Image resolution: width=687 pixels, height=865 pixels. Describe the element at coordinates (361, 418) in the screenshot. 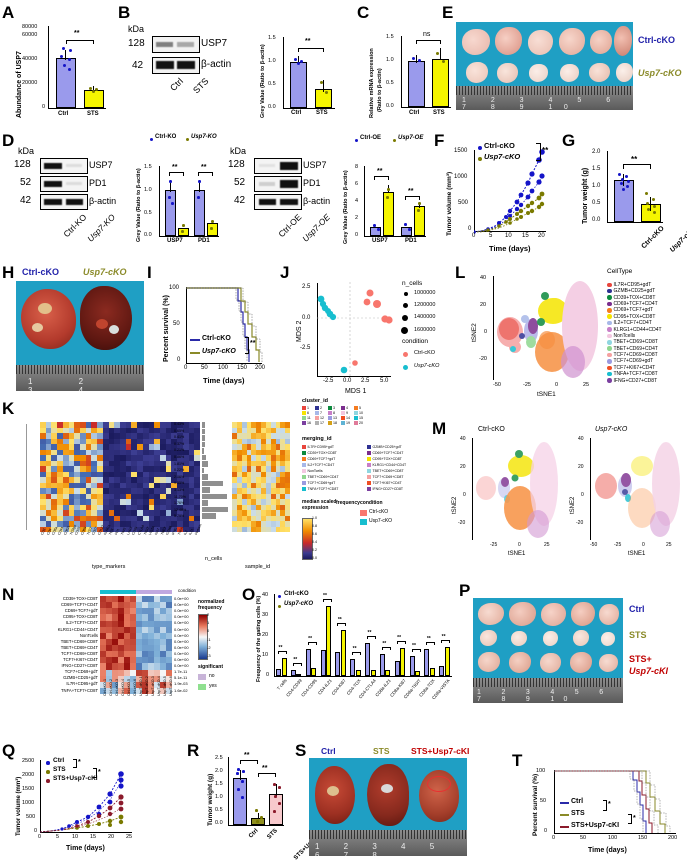

I see `panel-k-cluster-label: 15` at that location.